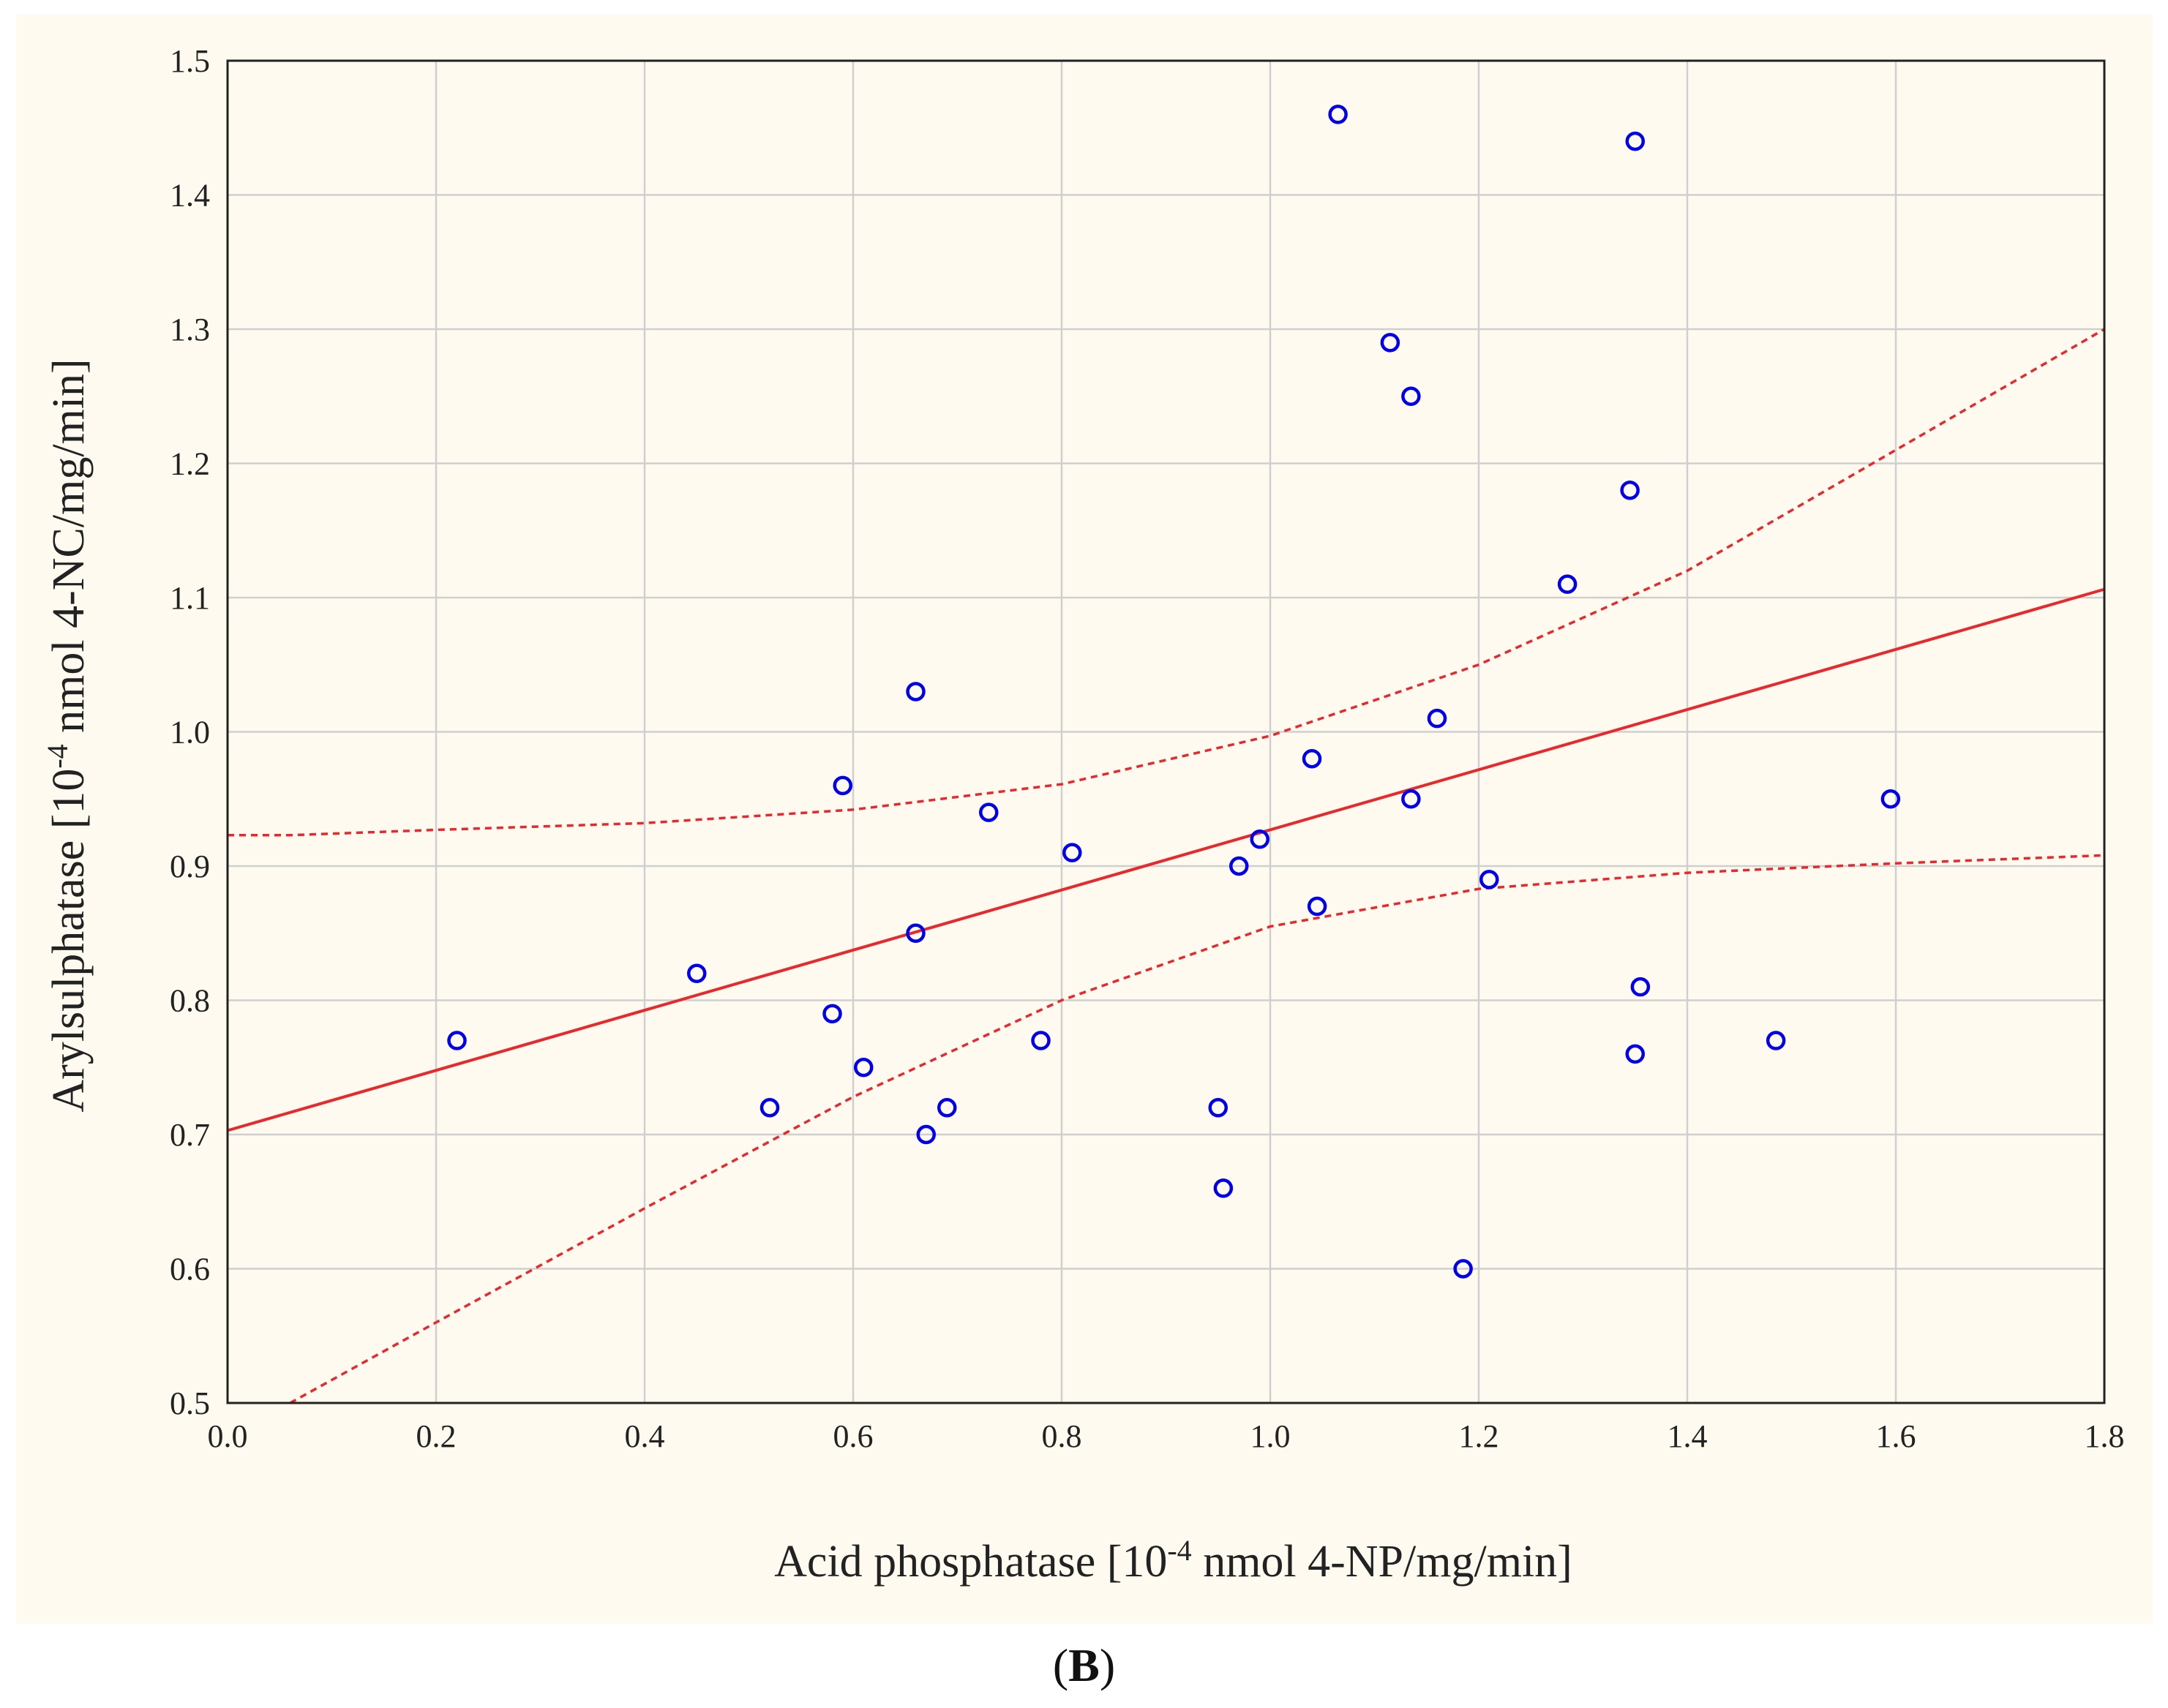 This screenshot has height=1708, width=2168. I want to click on x-axis-title: Acid phosphatase [10-4 nmol 4-NP/mg/min], so click(1173, 1560).